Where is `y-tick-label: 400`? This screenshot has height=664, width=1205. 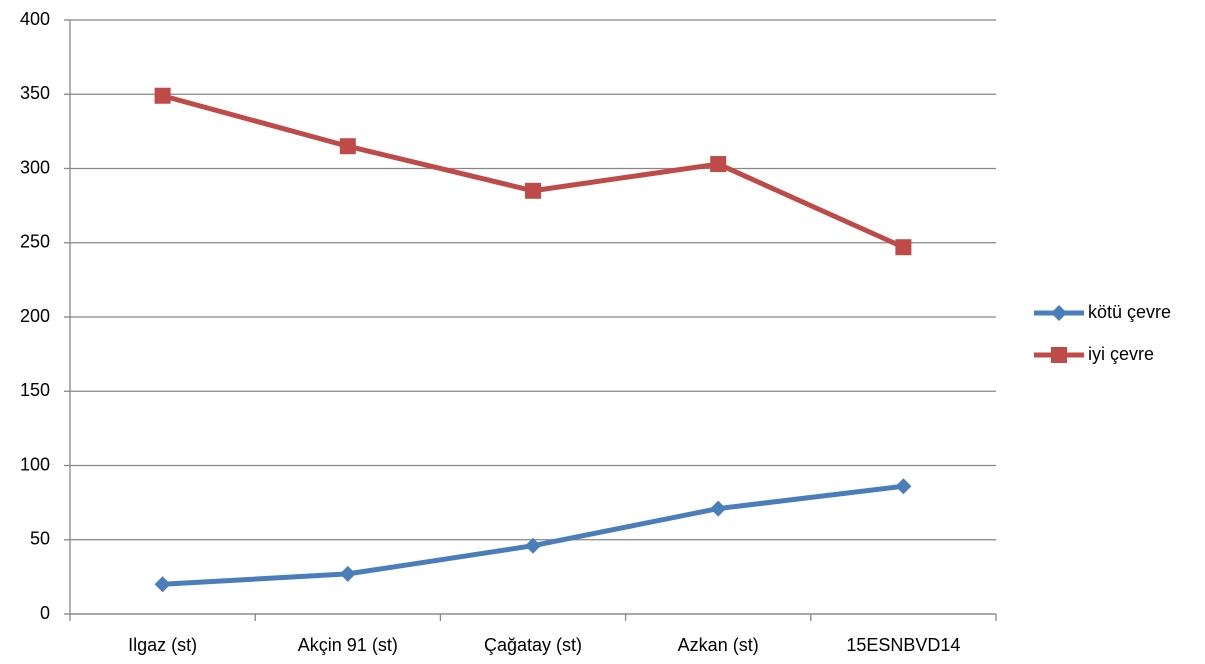
y-tick-label: 400 is located at coordinates (35, 19).